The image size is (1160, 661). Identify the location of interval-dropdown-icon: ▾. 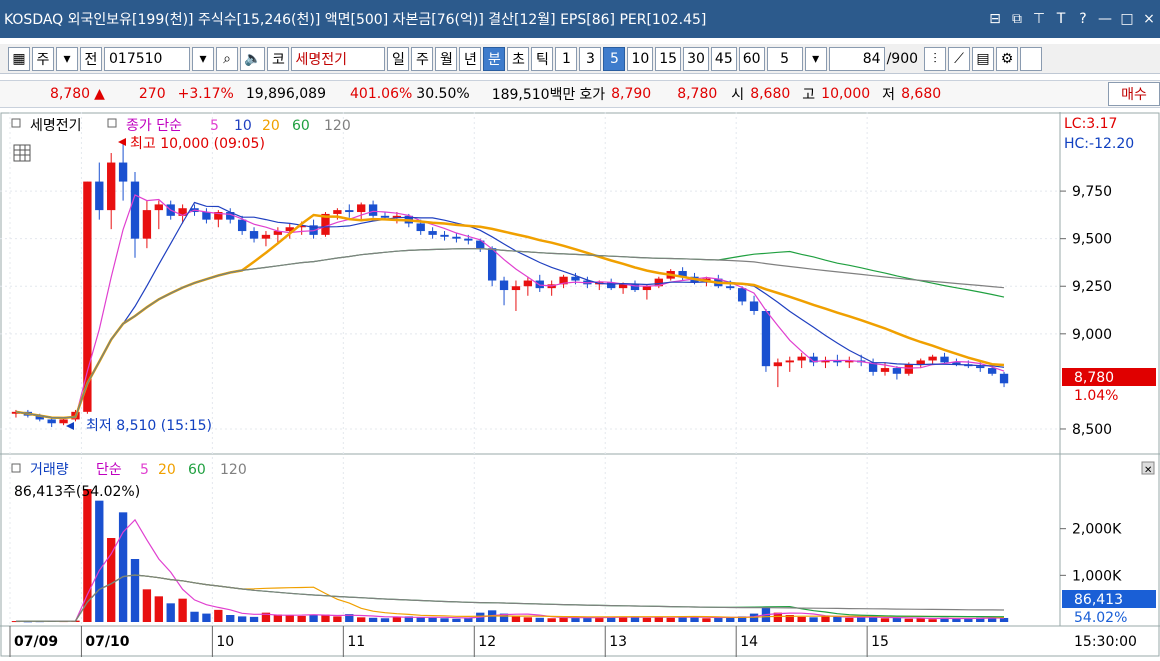
(815, 58).